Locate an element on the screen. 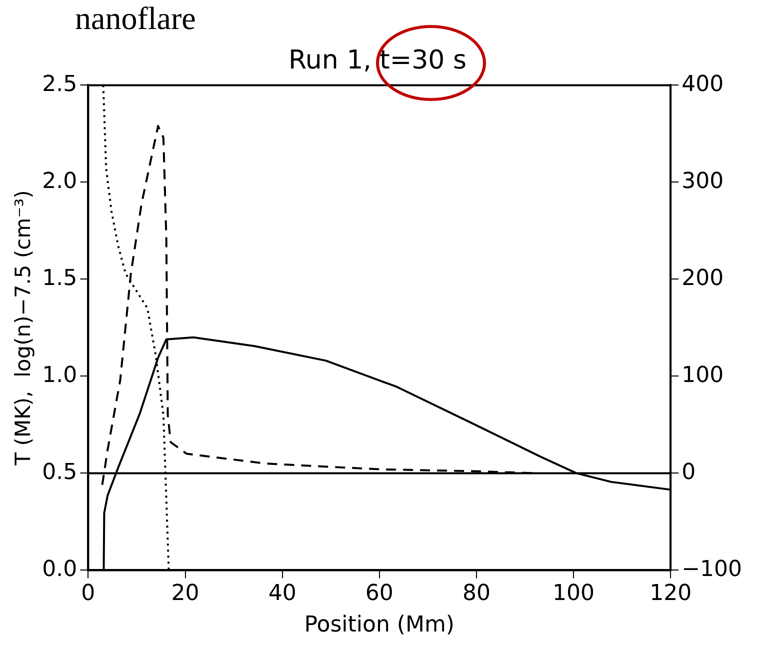 The image size is (765, 651). x-tick-label: 0 is located at coordinates (88, 593).